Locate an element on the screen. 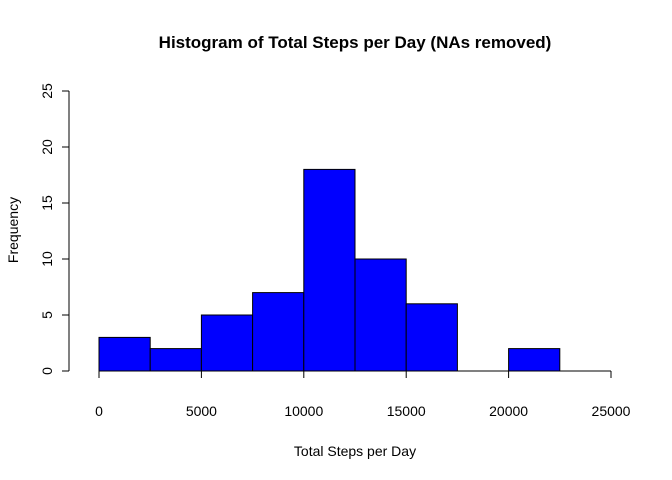 The width and height of the screenshot is (672, 480). x-axis-label: Total Steps per Day is located at coordinates (355, 451).